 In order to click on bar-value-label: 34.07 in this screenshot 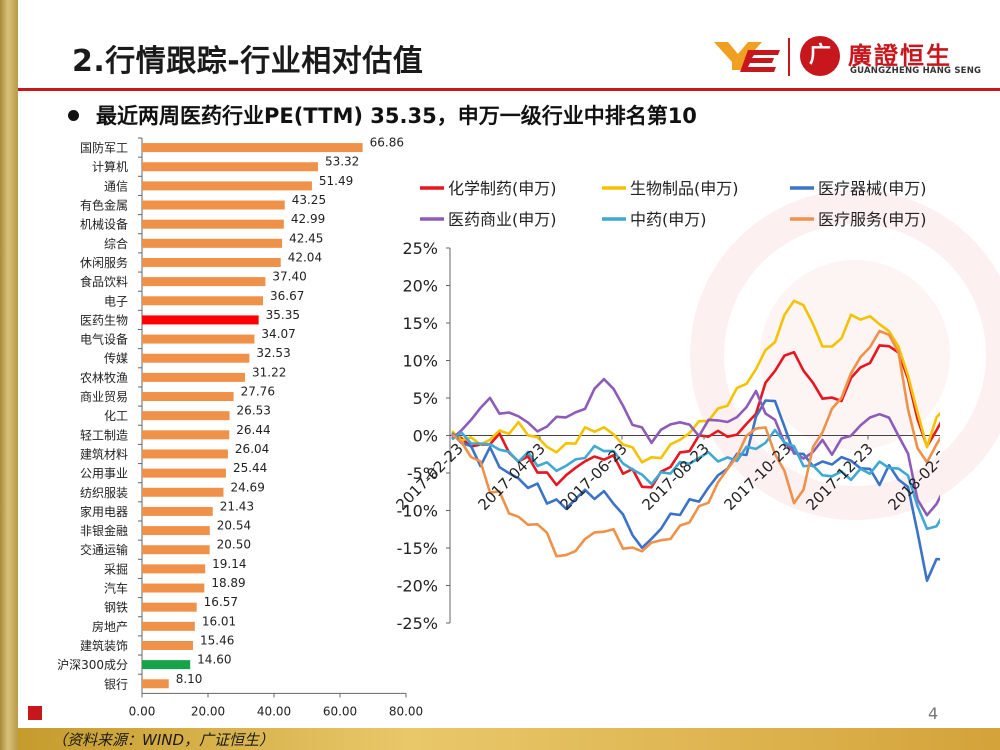, I will do `click(278, 334)`.